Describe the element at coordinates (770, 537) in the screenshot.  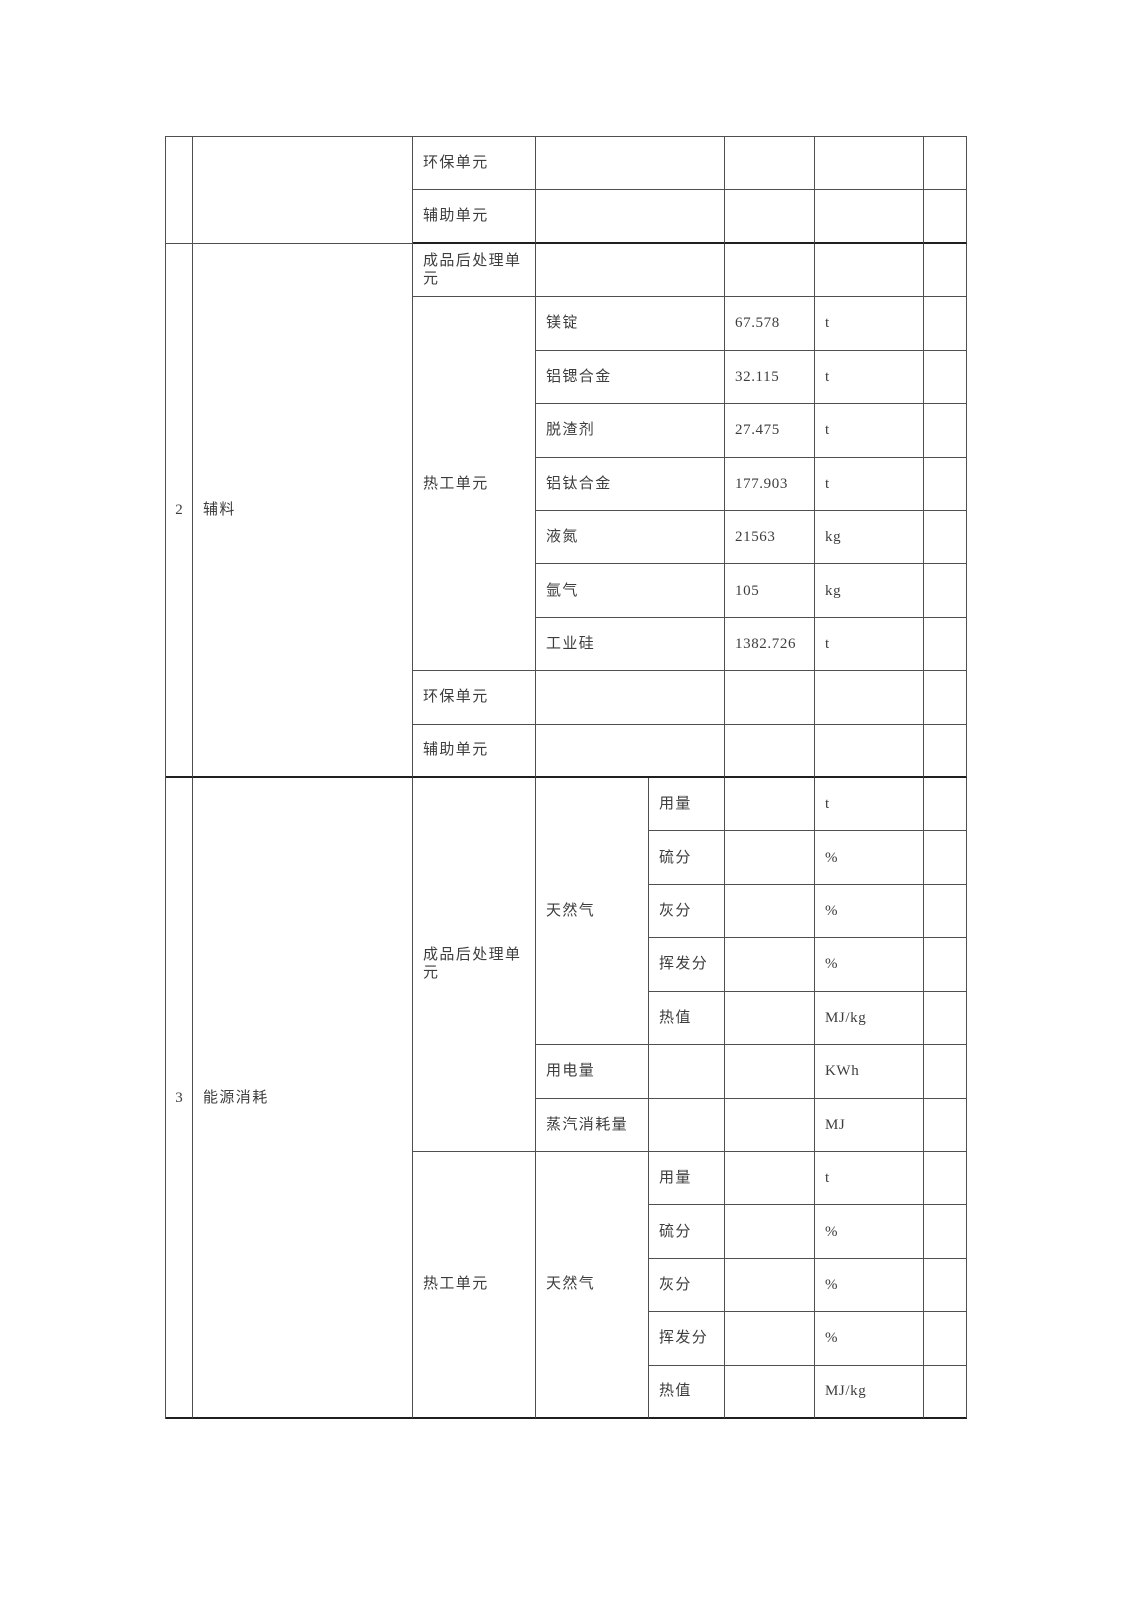
I see `value-cell: 21563` at that location.